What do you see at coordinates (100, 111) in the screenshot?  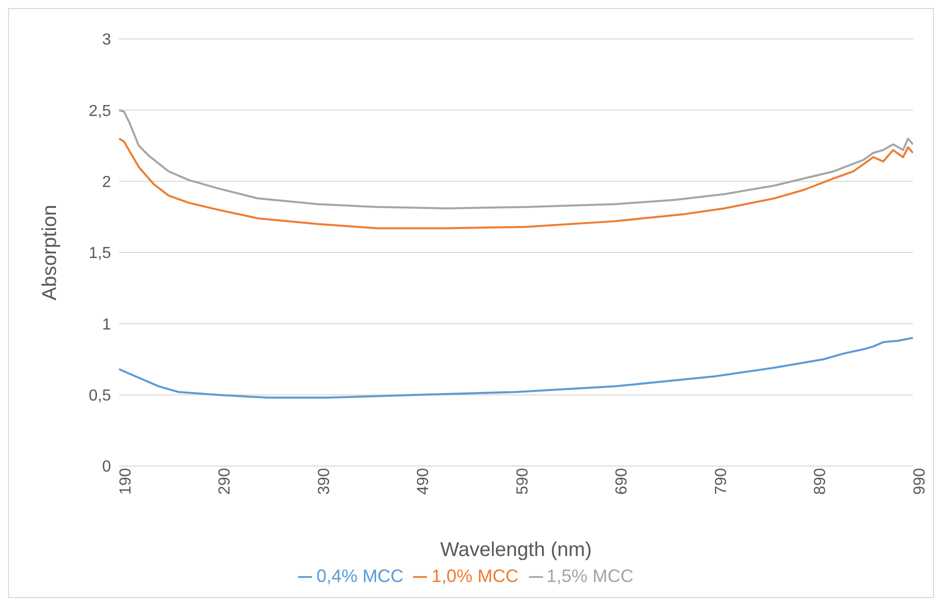 I see `y-tick-label: 2,5` at bounding box center [100, 111].